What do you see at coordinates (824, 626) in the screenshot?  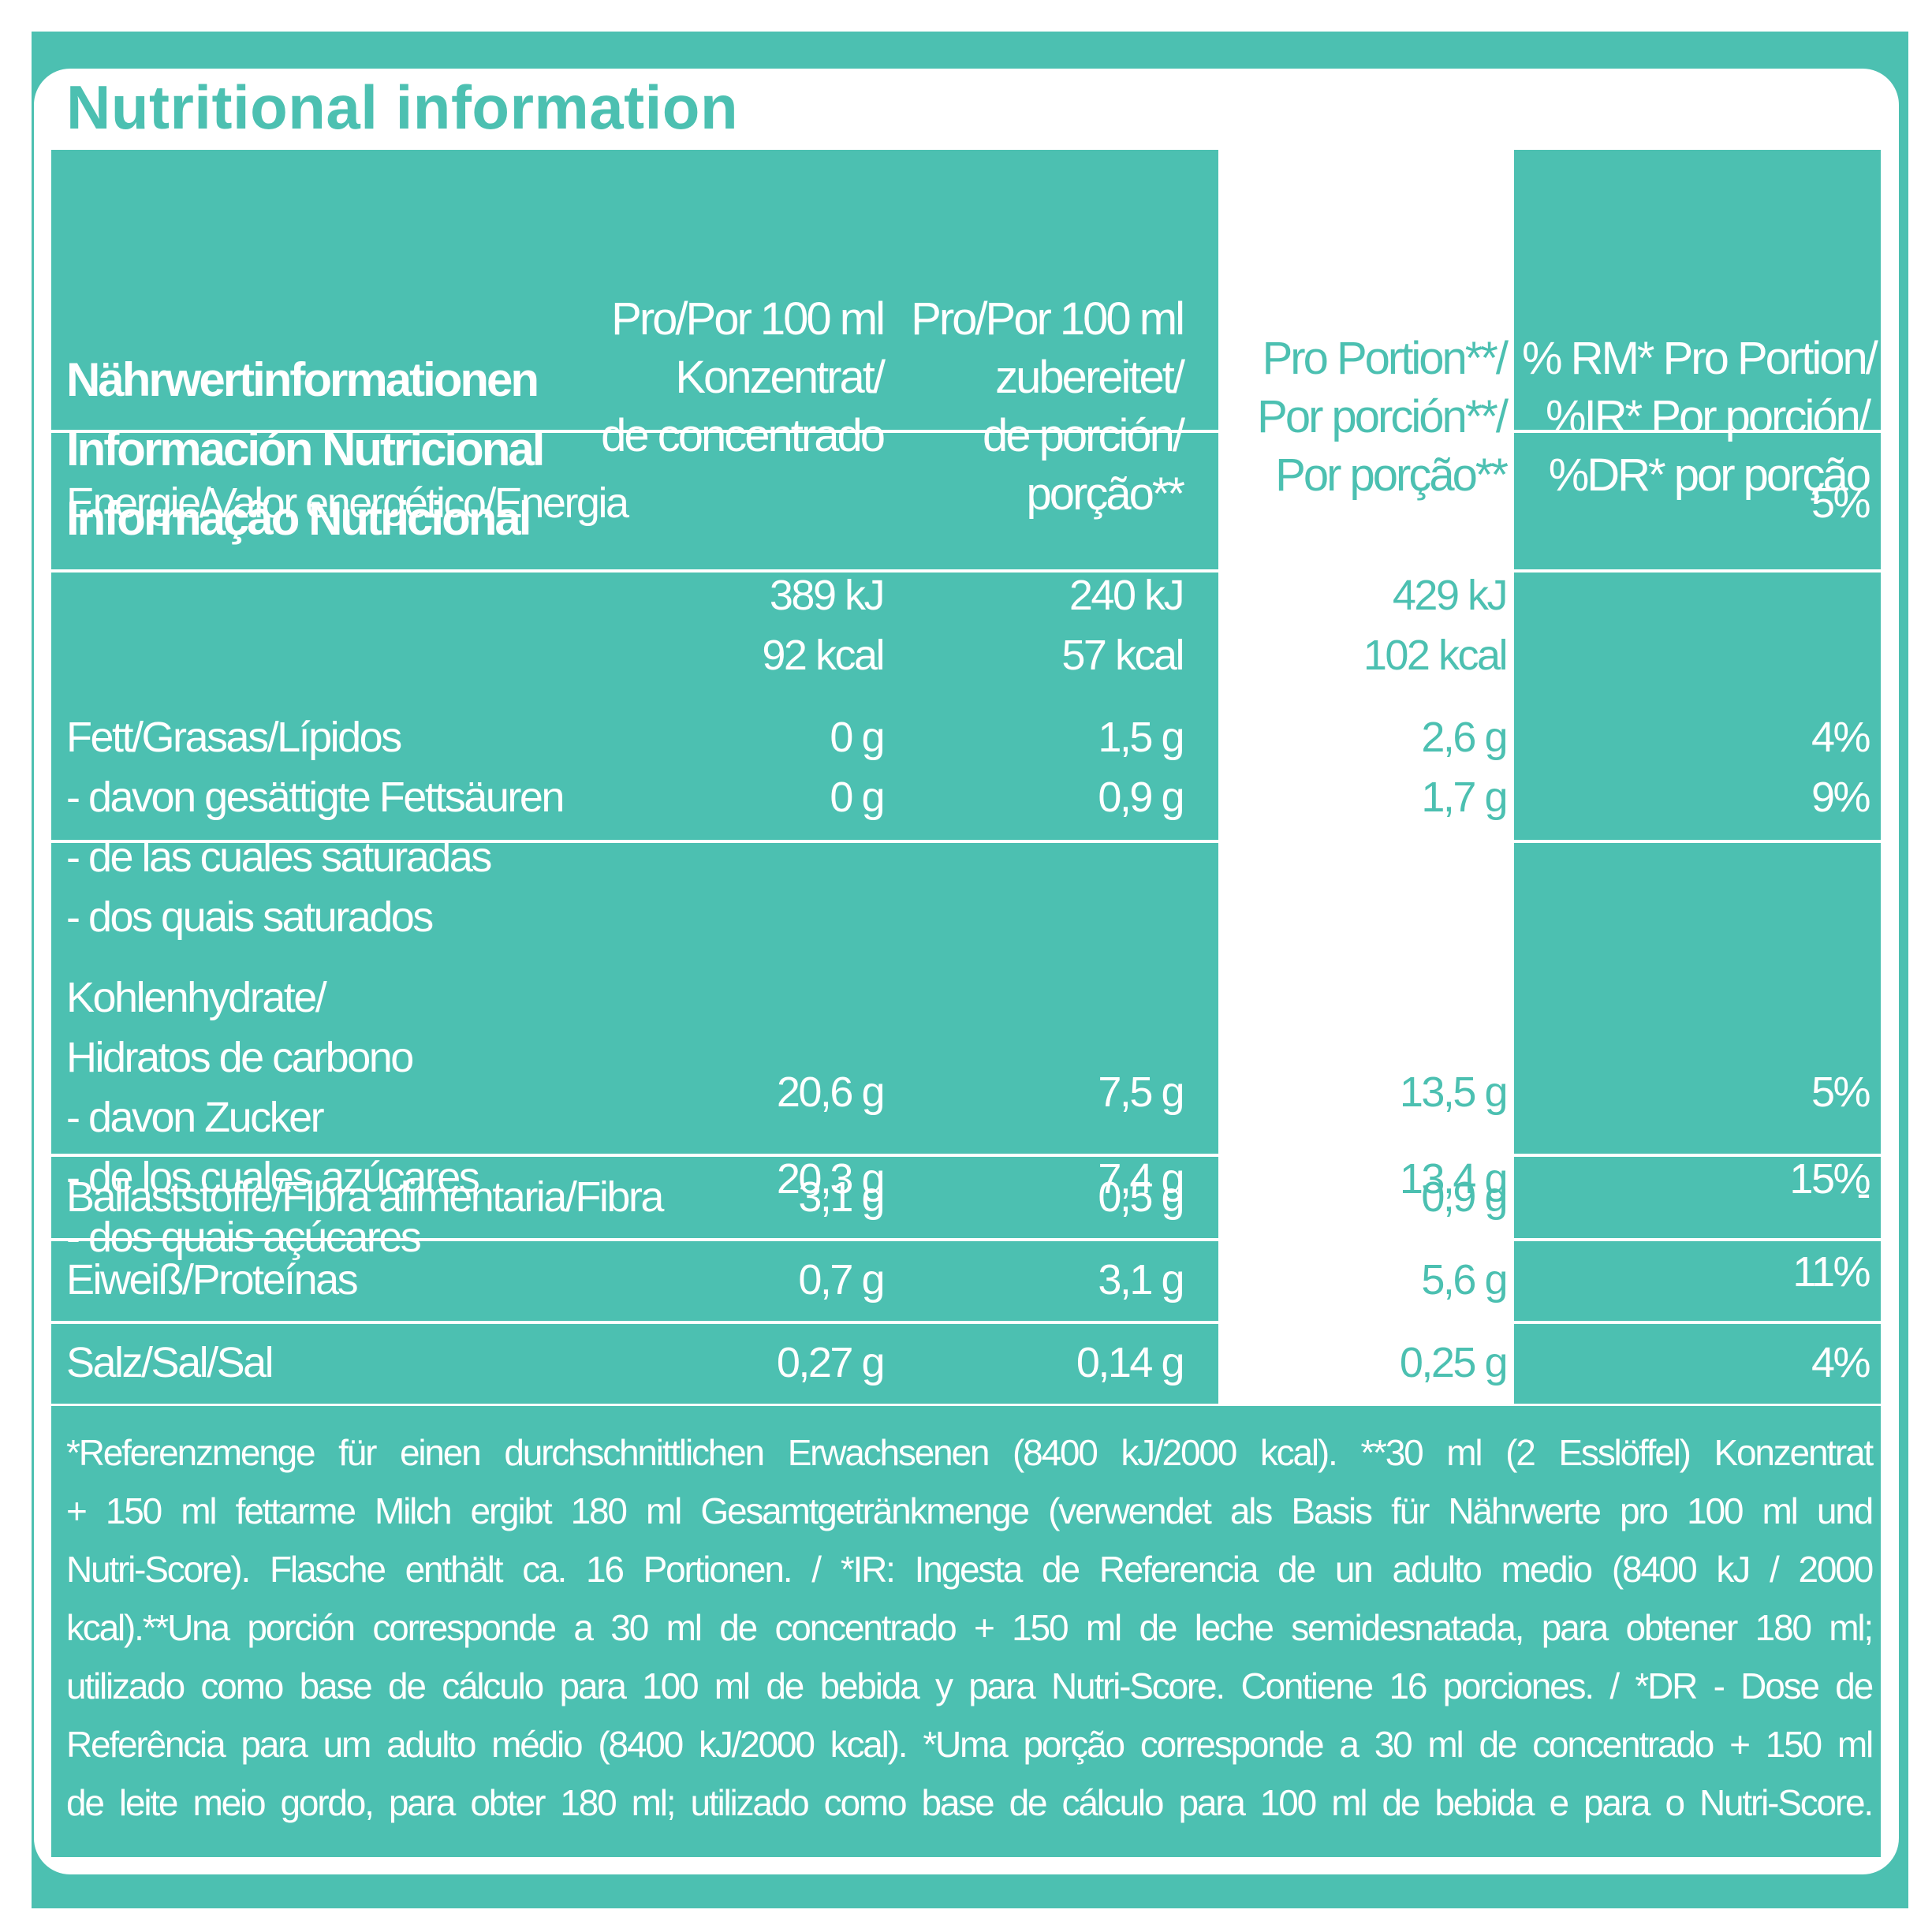 I see `row-energy-concentrate: 389 kJ 92 kcal` at bounding box center [824, 626].